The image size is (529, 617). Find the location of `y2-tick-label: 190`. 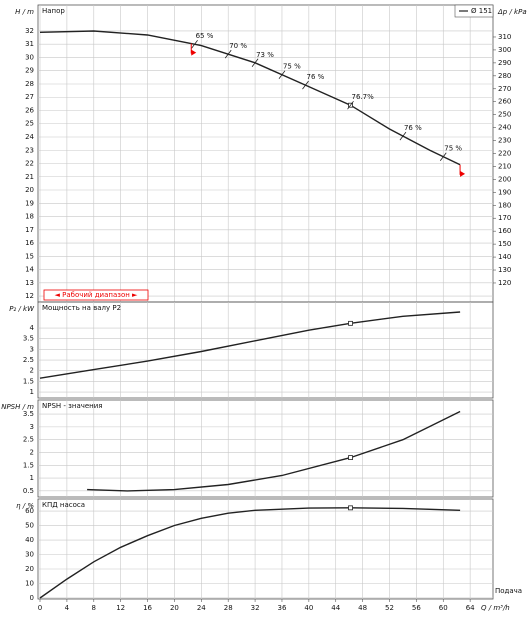

y2-tick-label: 190 is located at coordinates (504, 192).